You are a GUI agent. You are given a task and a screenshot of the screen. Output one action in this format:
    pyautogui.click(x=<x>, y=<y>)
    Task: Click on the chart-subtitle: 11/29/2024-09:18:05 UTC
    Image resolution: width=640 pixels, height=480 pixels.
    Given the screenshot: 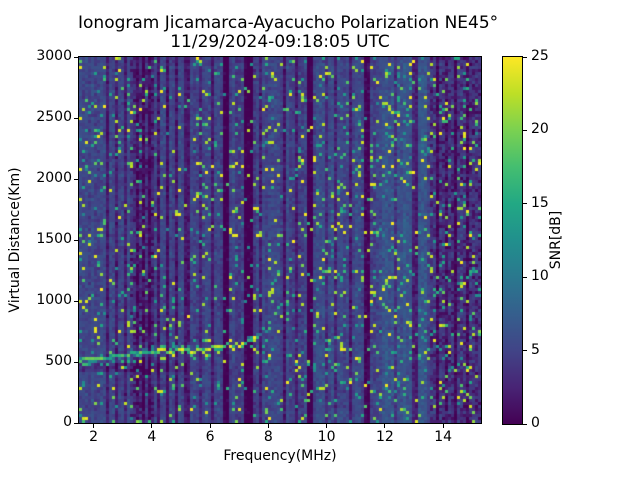 What is the action you would take?
    pyautogui.click(x=280, y=42)
    